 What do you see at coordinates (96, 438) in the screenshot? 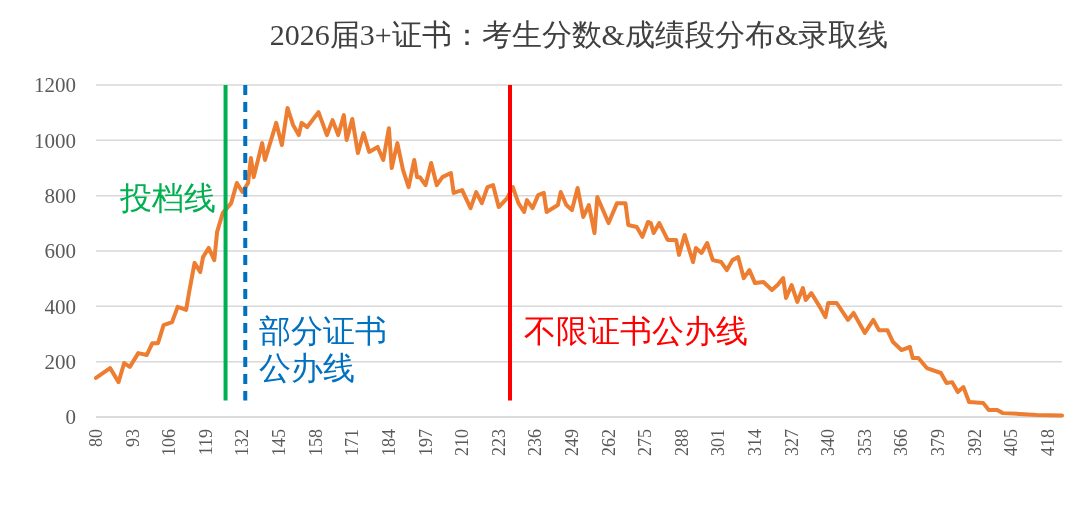
I see `x-tick-label: 80` at bounding box center [96, 438].